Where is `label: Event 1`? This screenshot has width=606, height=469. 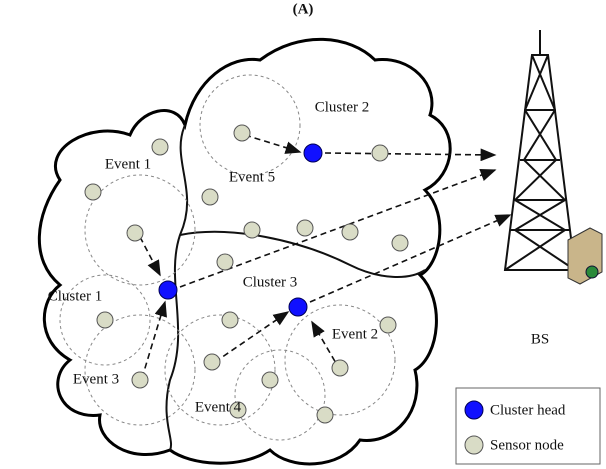 label: Event 1 is located at coordinates (128, 164).